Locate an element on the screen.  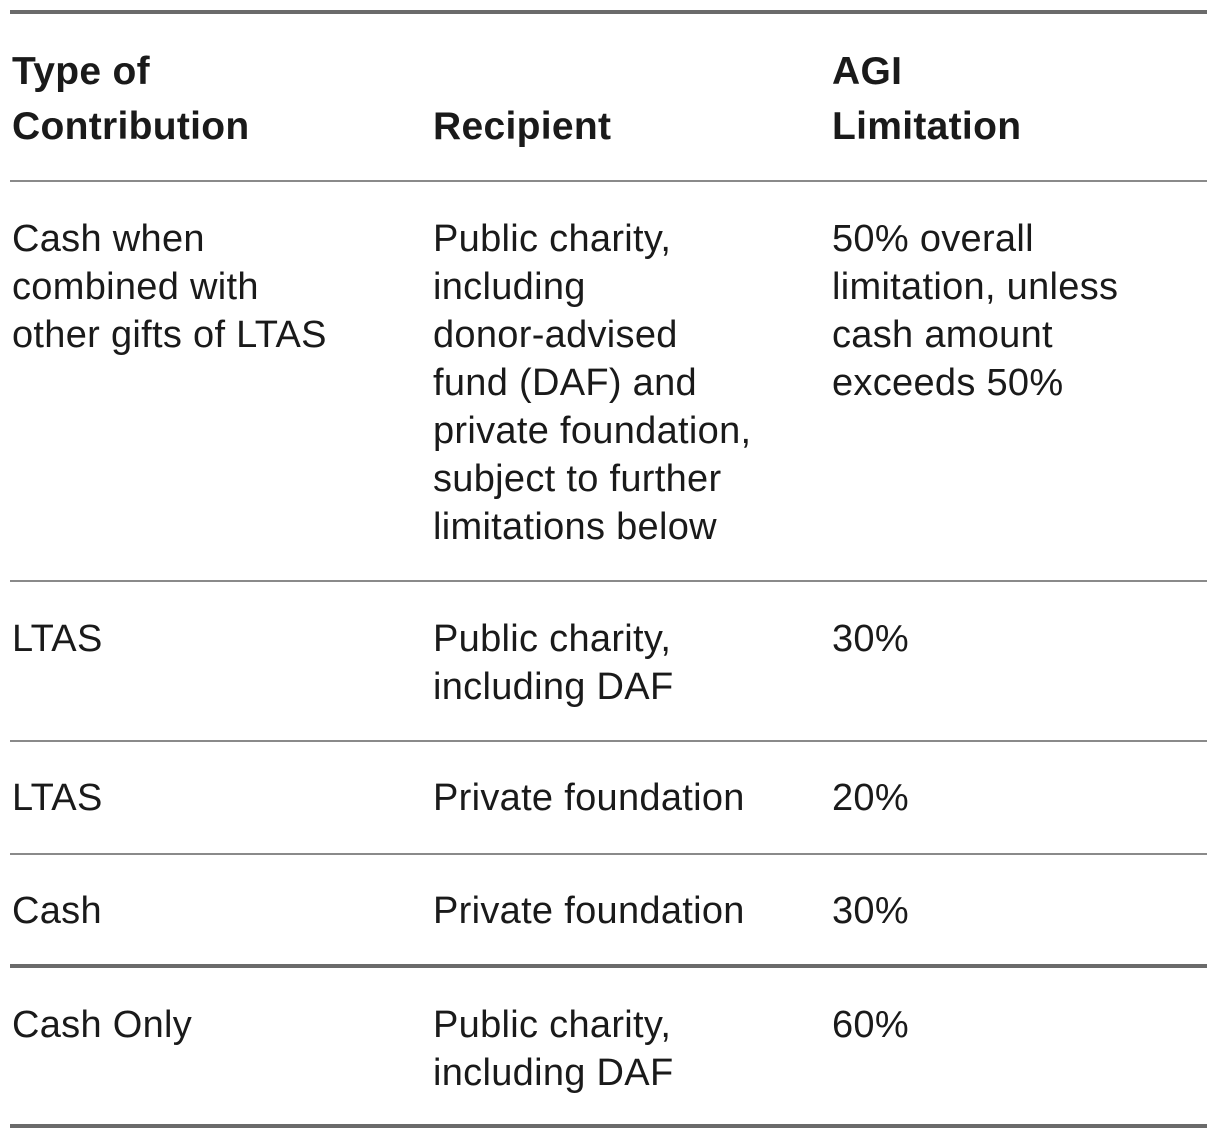
cell-type: Cash Only is located at coordinates (102, 1025).